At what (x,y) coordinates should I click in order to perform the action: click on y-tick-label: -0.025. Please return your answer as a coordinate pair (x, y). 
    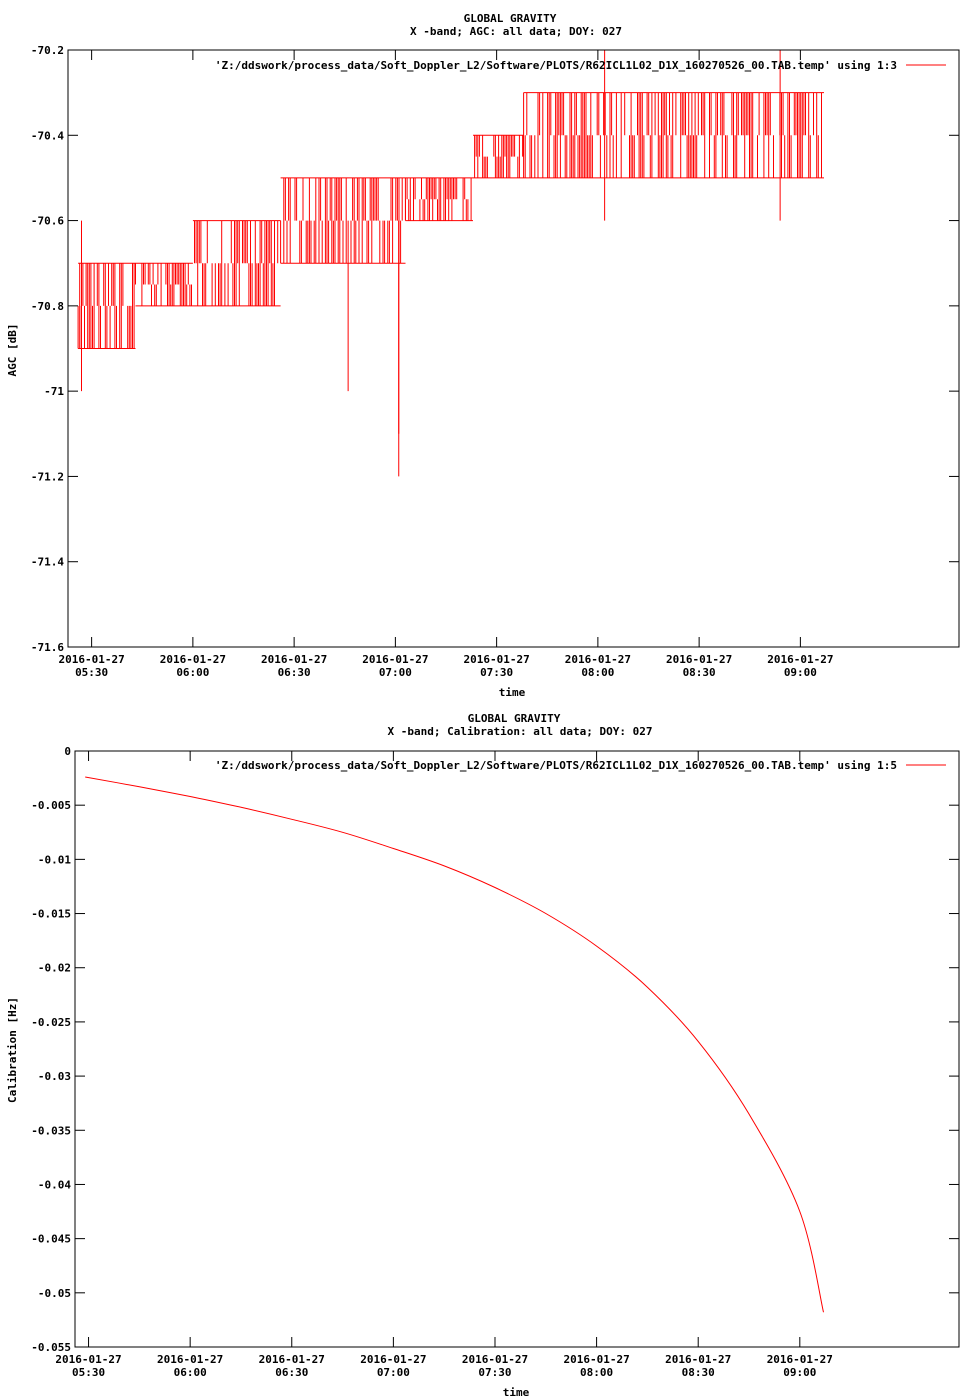
    Looking at the image, I should click on (51, 1022).